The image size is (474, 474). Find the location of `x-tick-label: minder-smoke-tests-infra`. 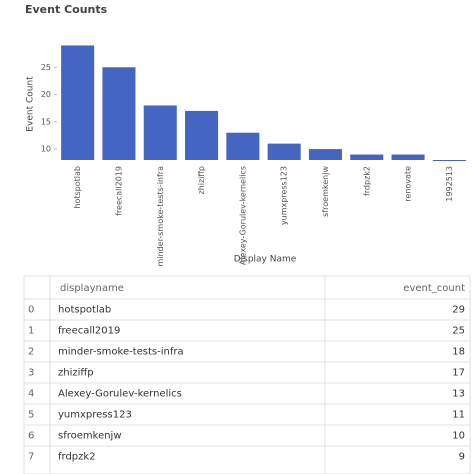

x-tick-label: minder-smoke-tests-infra is located at coordinates (160, 216).